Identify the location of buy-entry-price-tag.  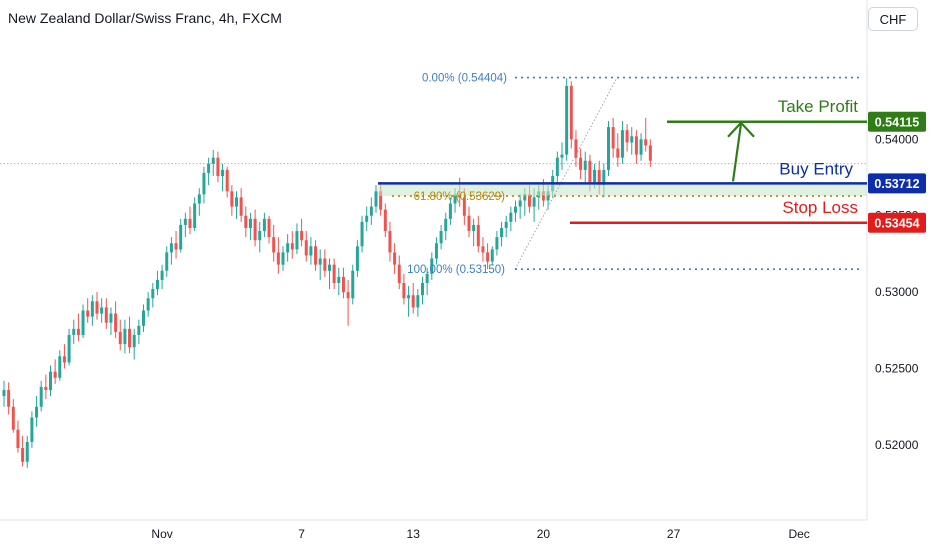
(897, 183).